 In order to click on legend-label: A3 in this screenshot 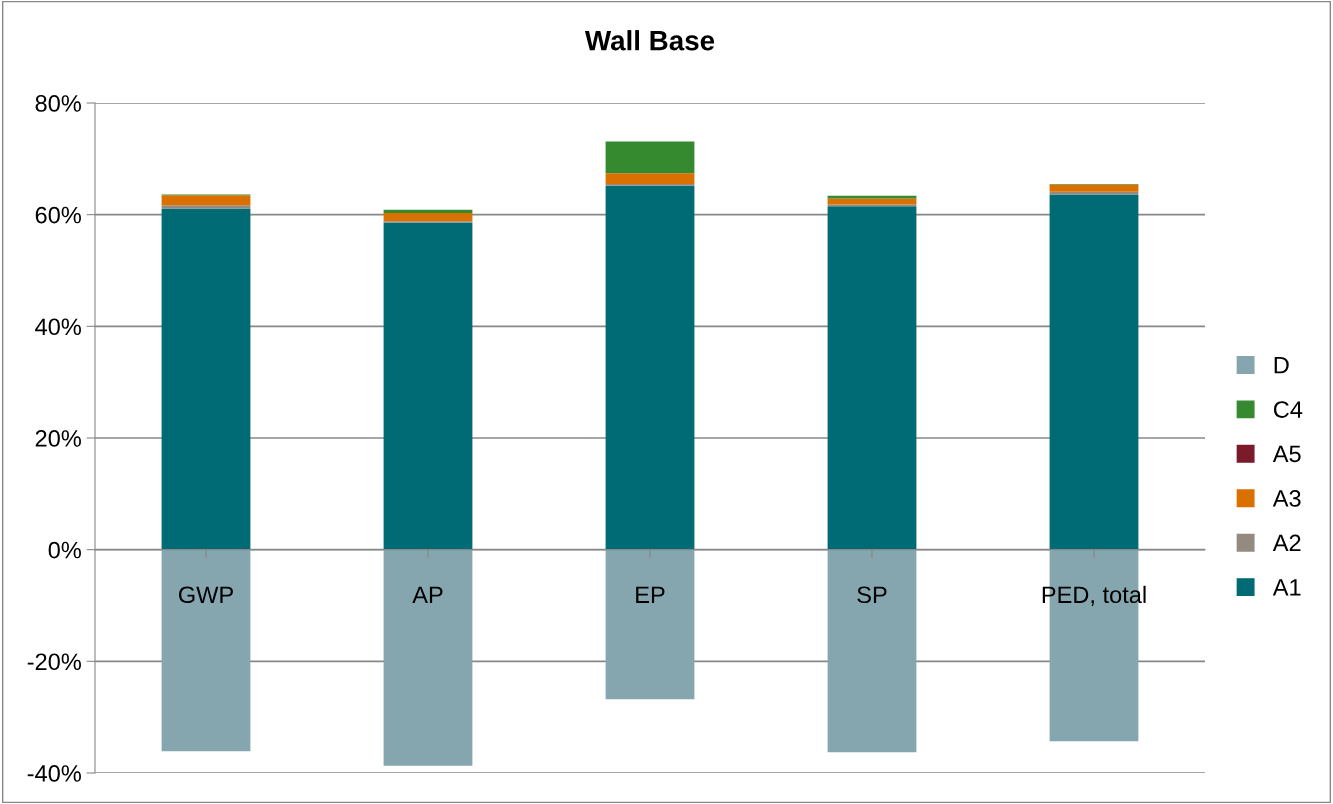, I will do `click(1286, 498)`.